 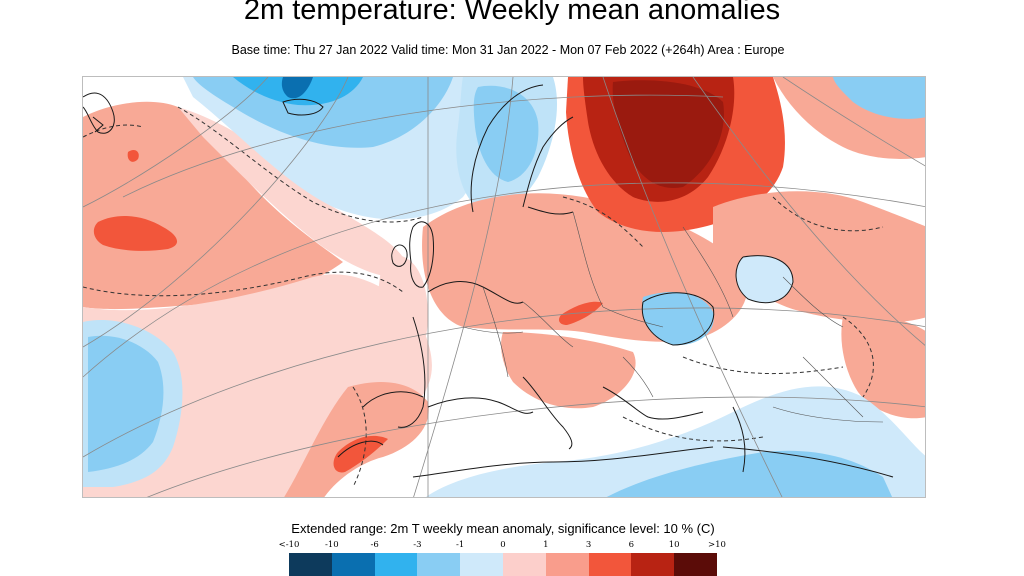 What do you see at coordinates (331, 545) in the screenshot?
I see `legend-label: -10` at bounding box center [331, 545].